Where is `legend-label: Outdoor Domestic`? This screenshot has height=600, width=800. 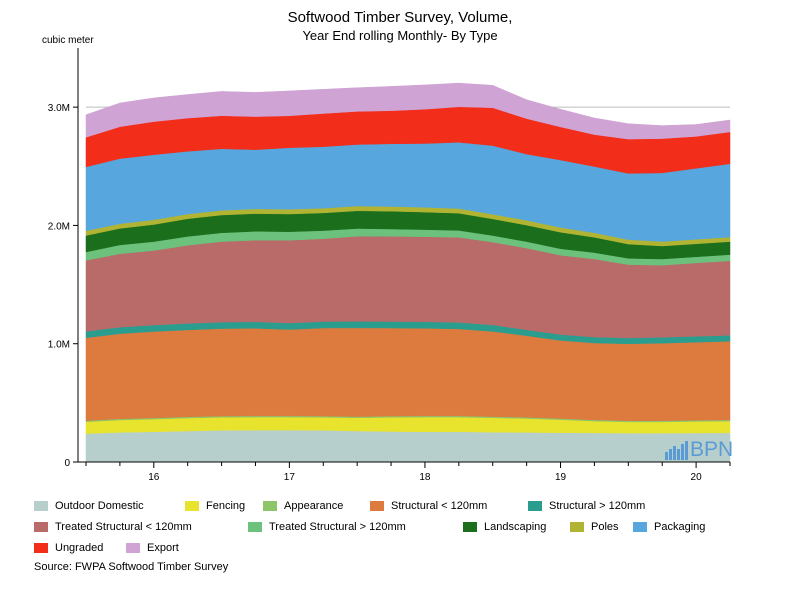 legend-label: Outdoor Domestic is located at coordinates (99, 506).